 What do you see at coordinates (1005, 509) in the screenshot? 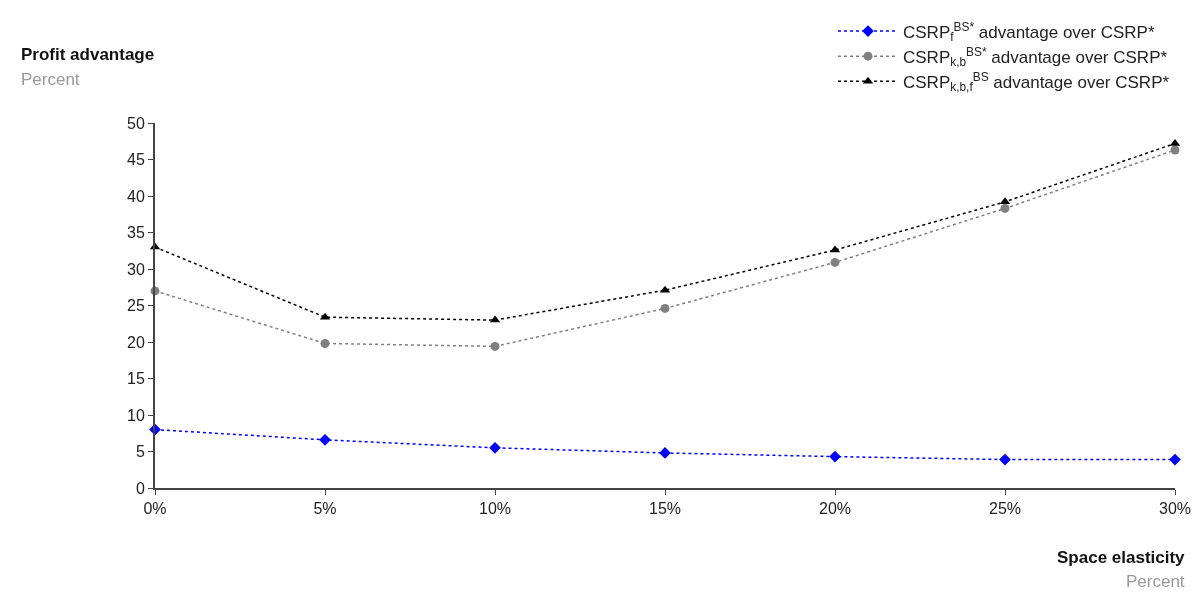
I see `x-tick-label: 25%` at bounding box center [1005, 509].